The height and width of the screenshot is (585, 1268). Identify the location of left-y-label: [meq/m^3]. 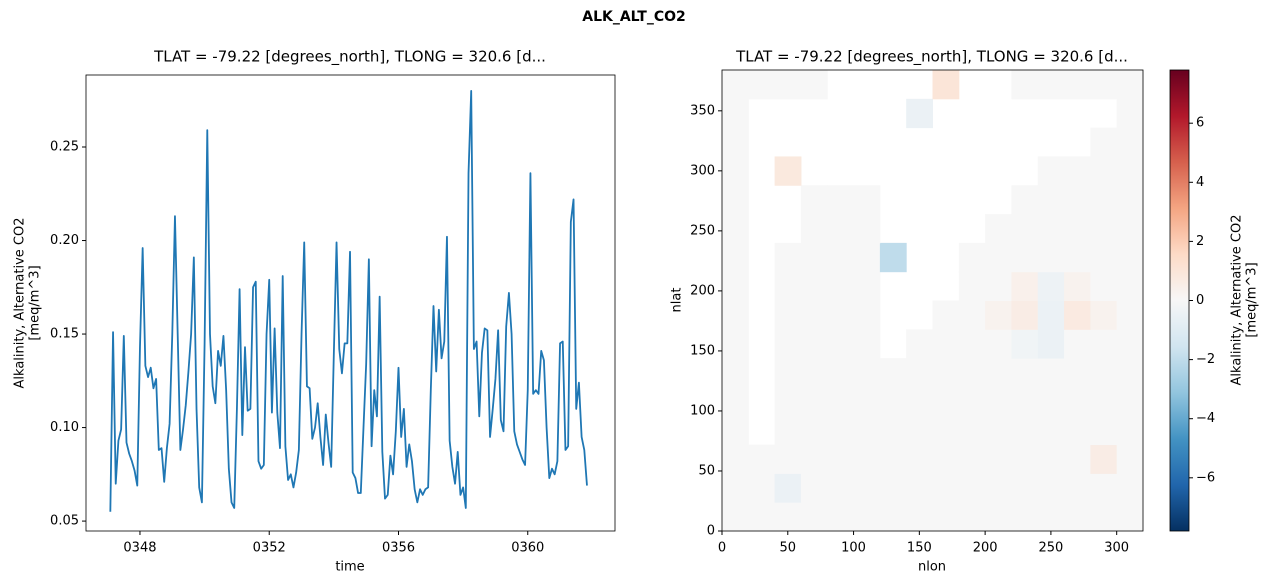
(35, 302).